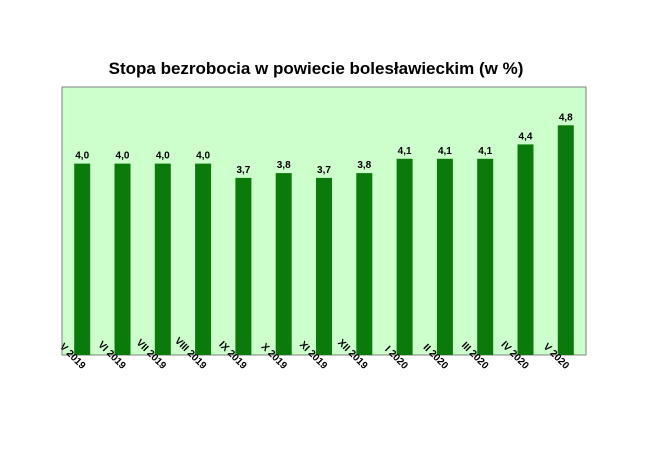  What do you see at coordinates (284, 165) in the screenshot?
I see `data-label-6: 3,8` at bounding box center [284, 165].